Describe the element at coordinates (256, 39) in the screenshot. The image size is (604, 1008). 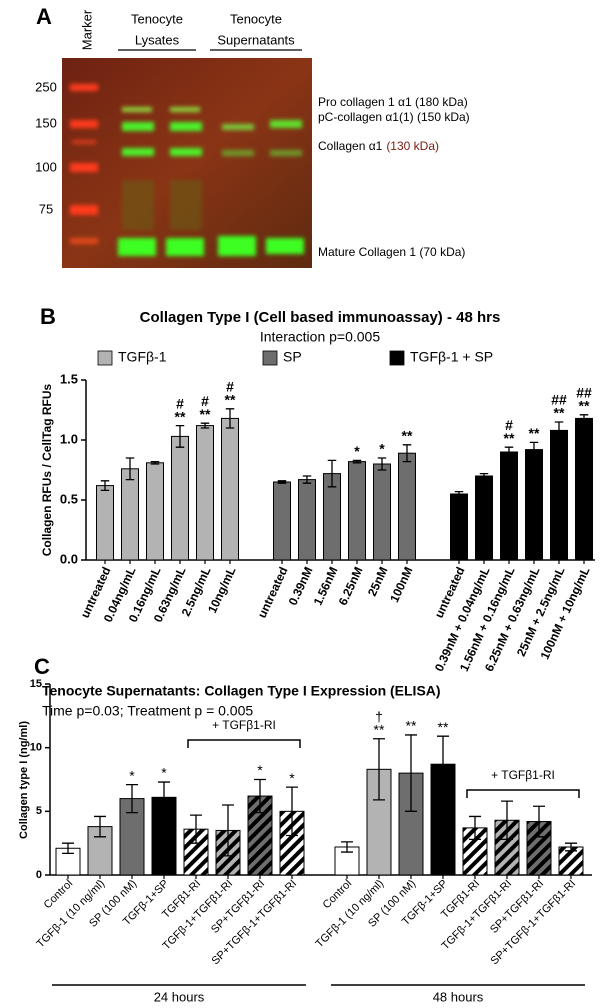
I see `lane-group-label: Supernatants` at that location.